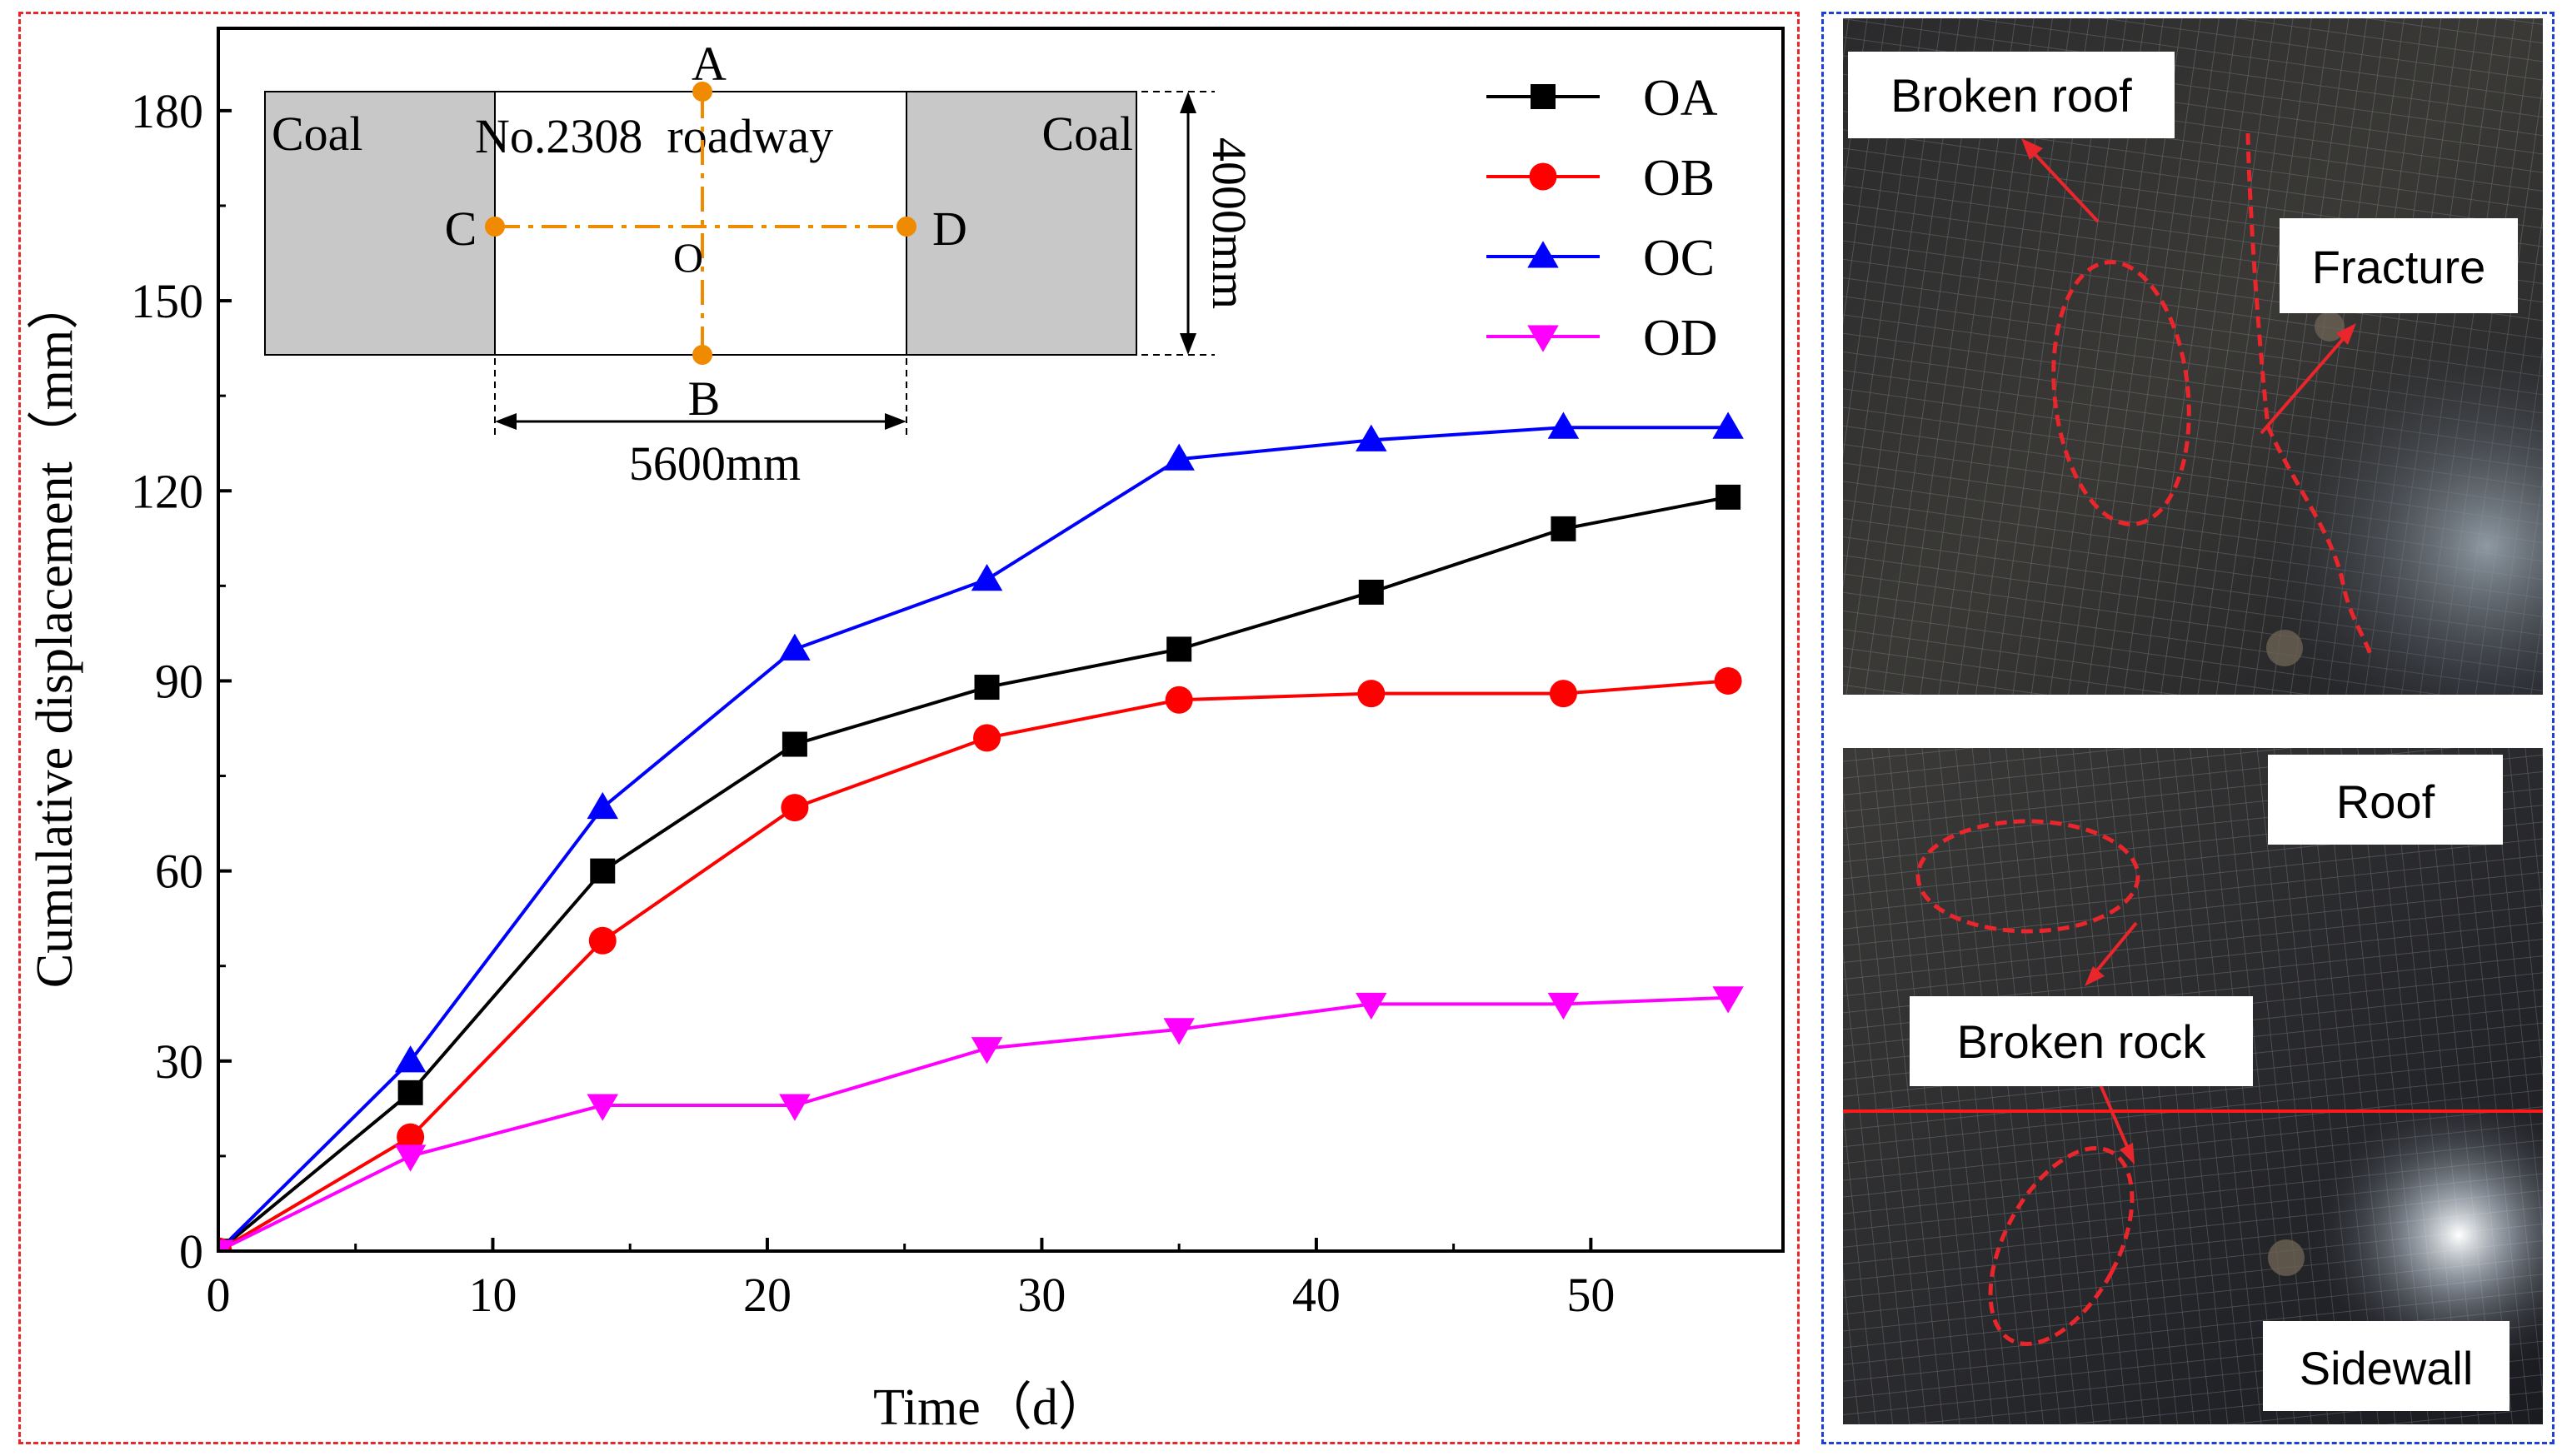 This screenshot has width=2567, height=1456. I want to click on legend-marker-oa, so click(1543, 96).